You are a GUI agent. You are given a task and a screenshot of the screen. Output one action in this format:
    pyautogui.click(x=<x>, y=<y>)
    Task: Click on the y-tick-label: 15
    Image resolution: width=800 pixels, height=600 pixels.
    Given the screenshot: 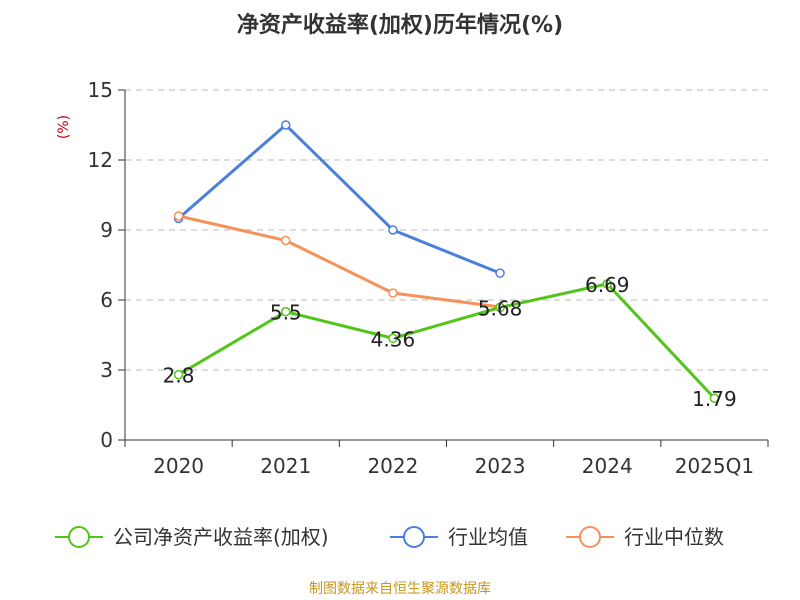 What is the action you would take?
    pyautogui.click(x=100, y=90)
    